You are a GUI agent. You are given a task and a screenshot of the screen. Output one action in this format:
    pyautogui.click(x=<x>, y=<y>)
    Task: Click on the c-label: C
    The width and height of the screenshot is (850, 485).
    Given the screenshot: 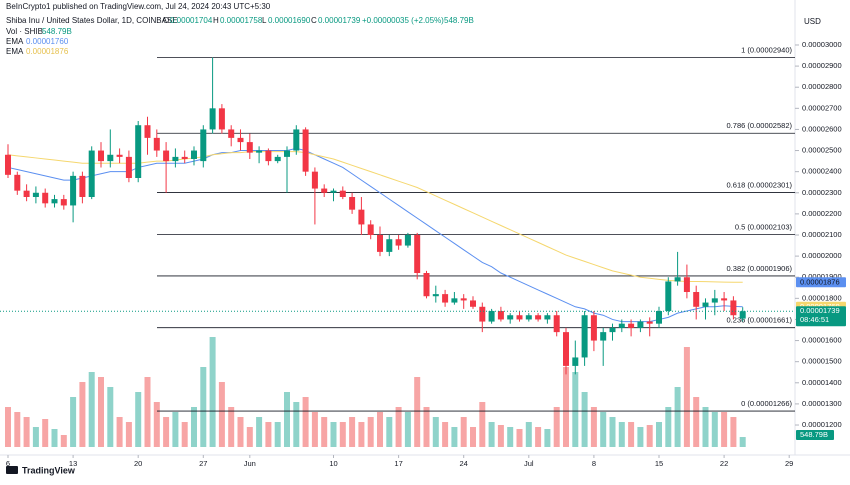 What is the action you would take?
    pyautogui.click(x=314, y=20)
    